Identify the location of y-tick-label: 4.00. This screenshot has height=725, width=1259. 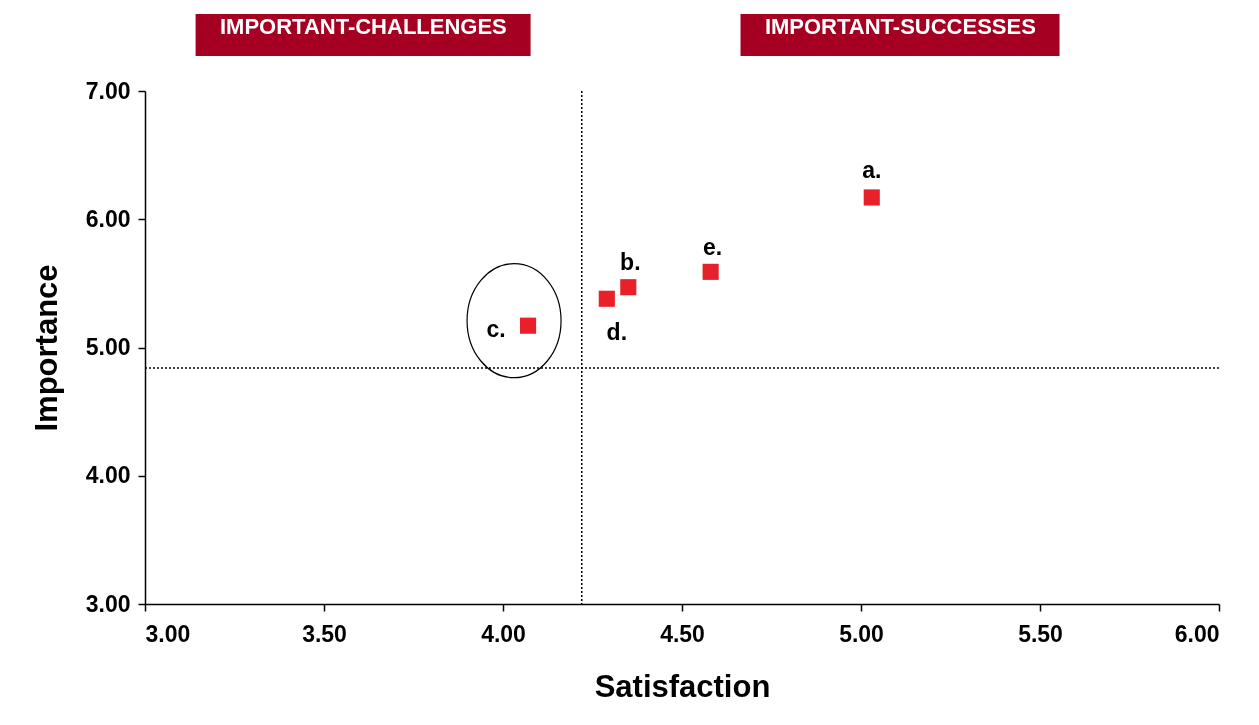
(108, 475).